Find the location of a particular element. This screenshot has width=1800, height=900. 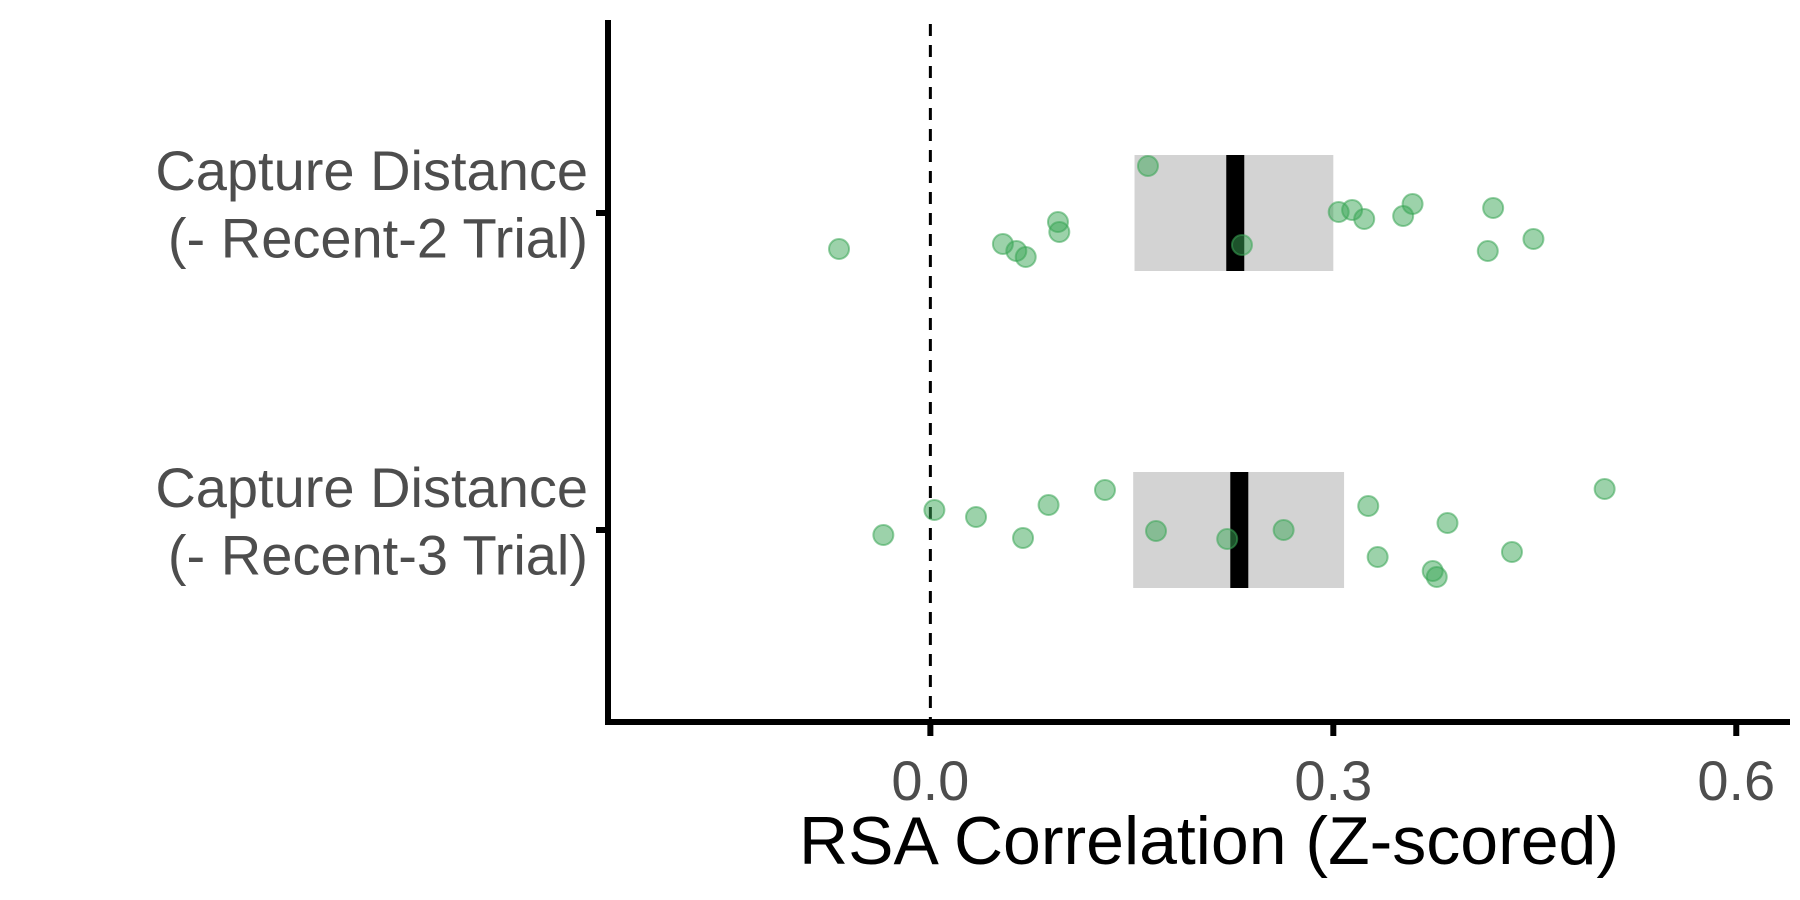

x-axis-title: RSA Correlation (Z-scored) is located at coordinates (1209, 841).